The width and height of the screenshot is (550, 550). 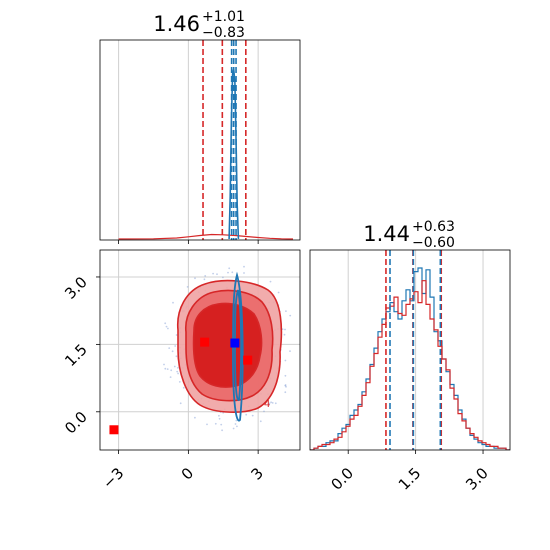 What do you see at coordinates (76, 423) in the screenshot?
I see `y-tick-label-0: 0.0` at bounding box center [76, 423].